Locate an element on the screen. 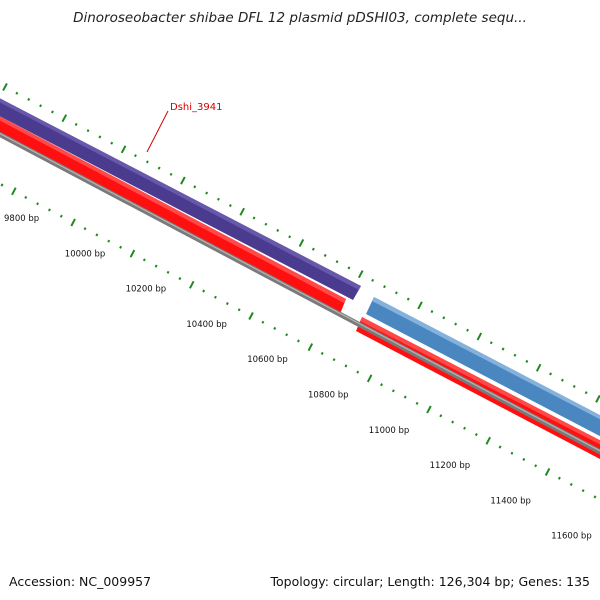 This screenshot has width=600, height=600. gene-band-blue is located at coordinates (483, 377).